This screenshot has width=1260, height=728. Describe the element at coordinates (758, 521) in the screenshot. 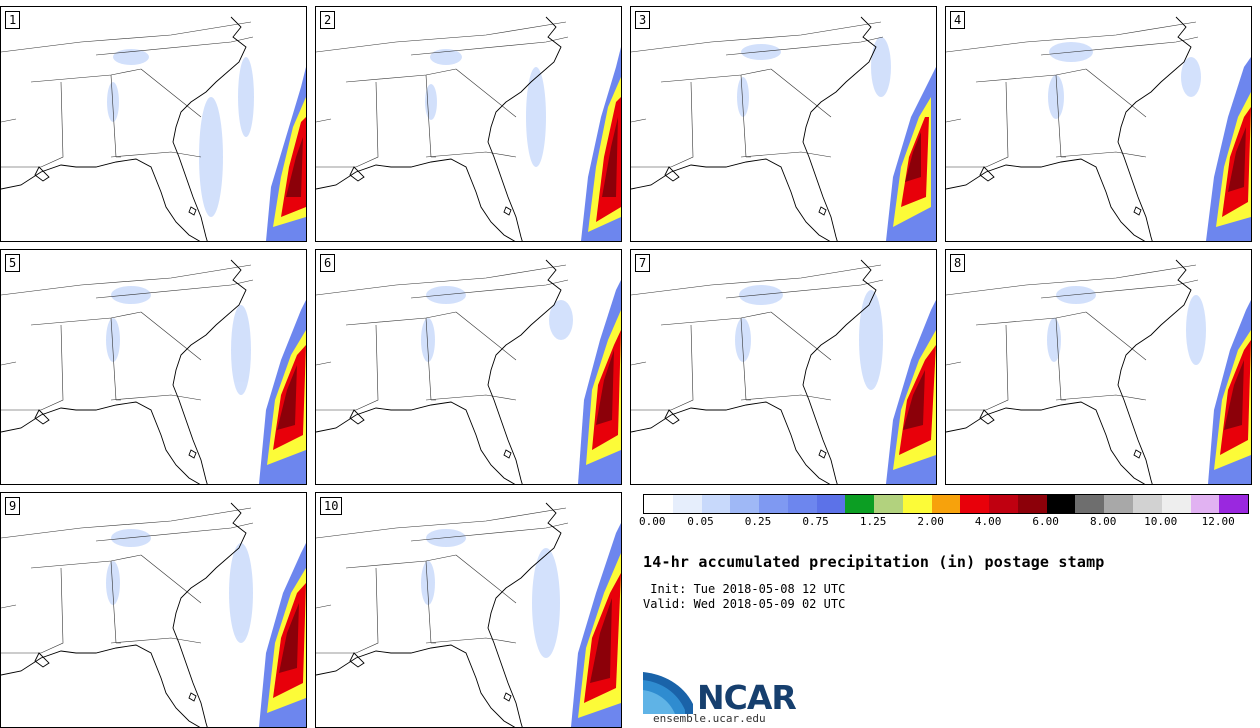

I see `colorbar-tick-label: 0.25` at that location.